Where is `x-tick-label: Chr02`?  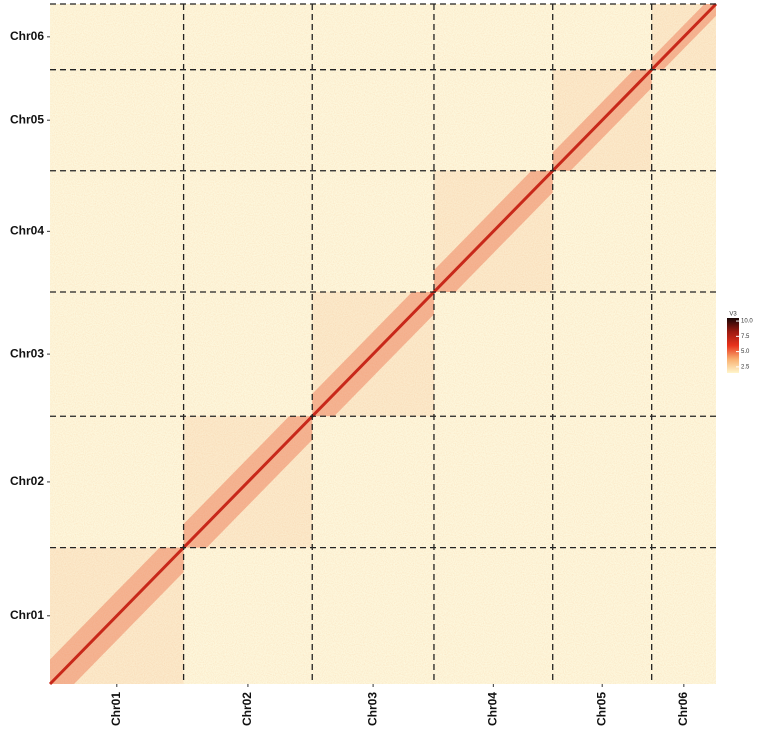 x-tick-label: Chr02 is located at coordinates (247, 709).